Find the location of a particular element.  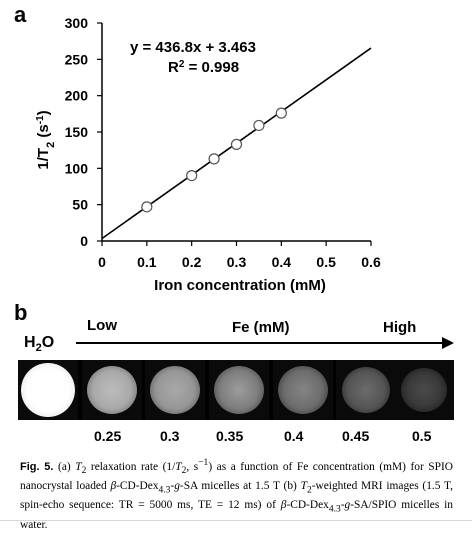

footer-divider is located at coordinates (236, 520).